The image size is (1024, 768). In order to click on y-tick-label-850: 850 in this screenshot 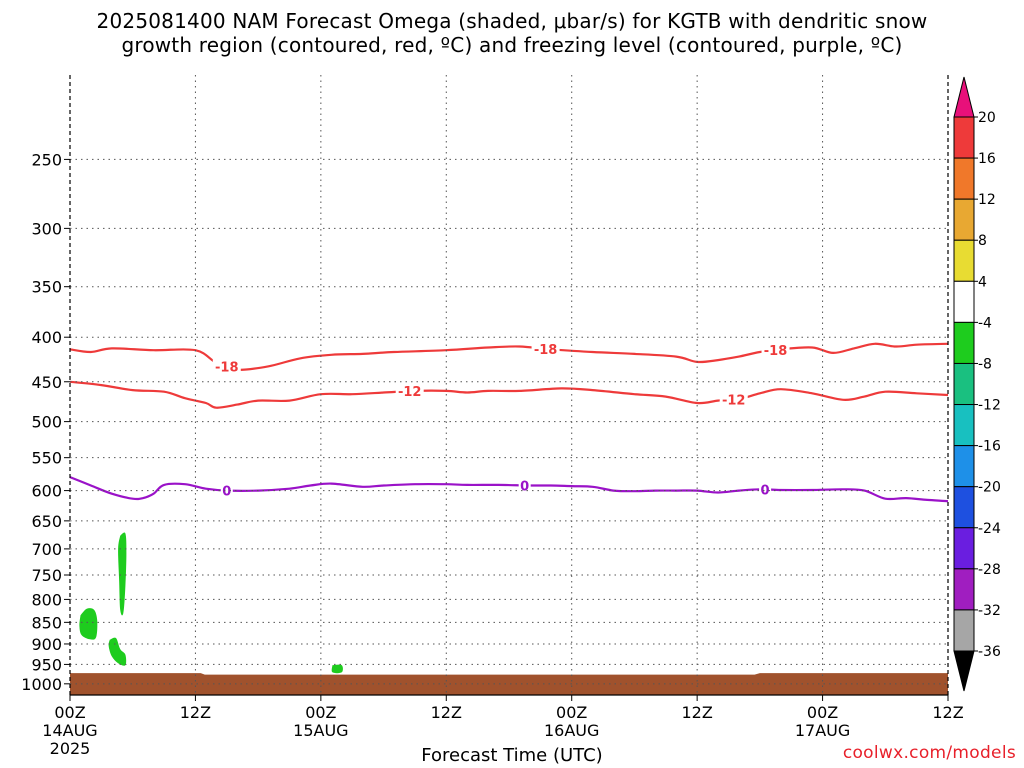, I will do `click(46, 622)`.